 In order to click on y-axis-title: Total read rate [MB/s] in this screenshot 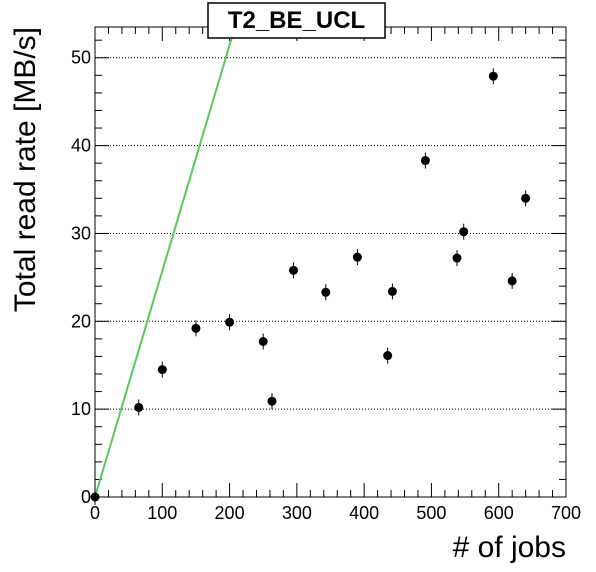, I will do `click(25, 169)`.